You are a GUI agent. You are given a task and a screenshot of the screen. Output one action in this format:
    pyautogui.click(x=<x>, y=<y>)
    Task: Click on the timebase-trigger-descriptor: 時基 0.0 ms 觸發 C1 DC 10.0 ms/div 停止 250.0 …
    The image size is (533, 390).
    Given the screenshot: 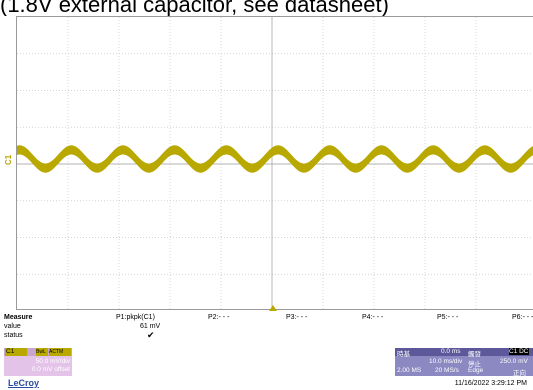 What is the action you would take?
    pyautogui.click(x=464, y=362)
    